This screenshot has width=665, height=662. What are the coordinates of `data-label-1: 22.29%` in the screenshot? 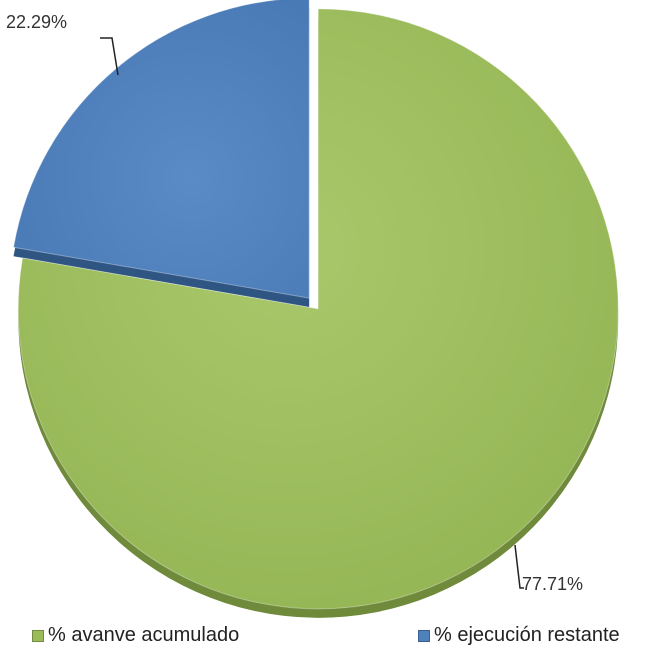 It's located at (36, 22).